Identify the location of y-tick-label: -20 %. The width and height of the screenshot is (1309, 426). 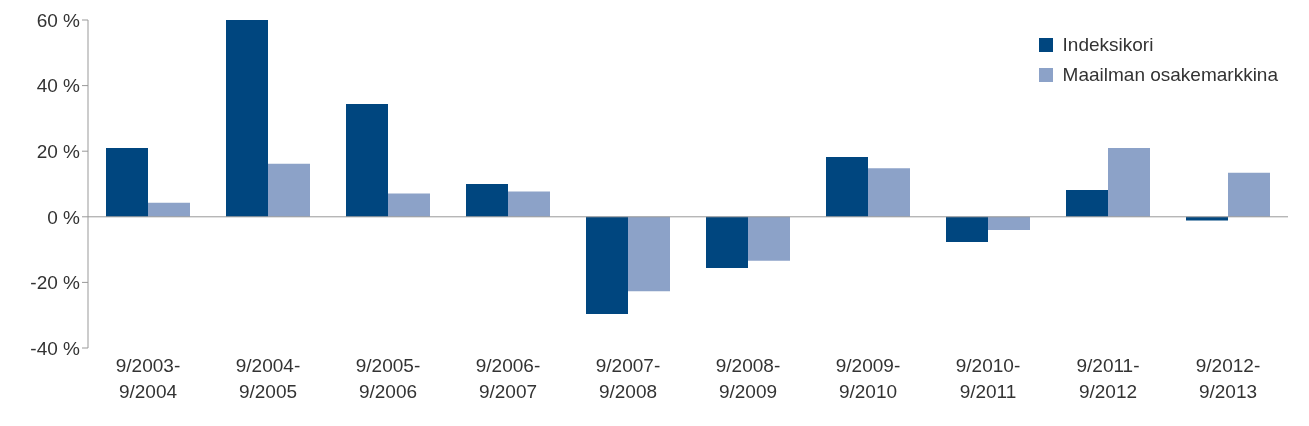
(55, 283).